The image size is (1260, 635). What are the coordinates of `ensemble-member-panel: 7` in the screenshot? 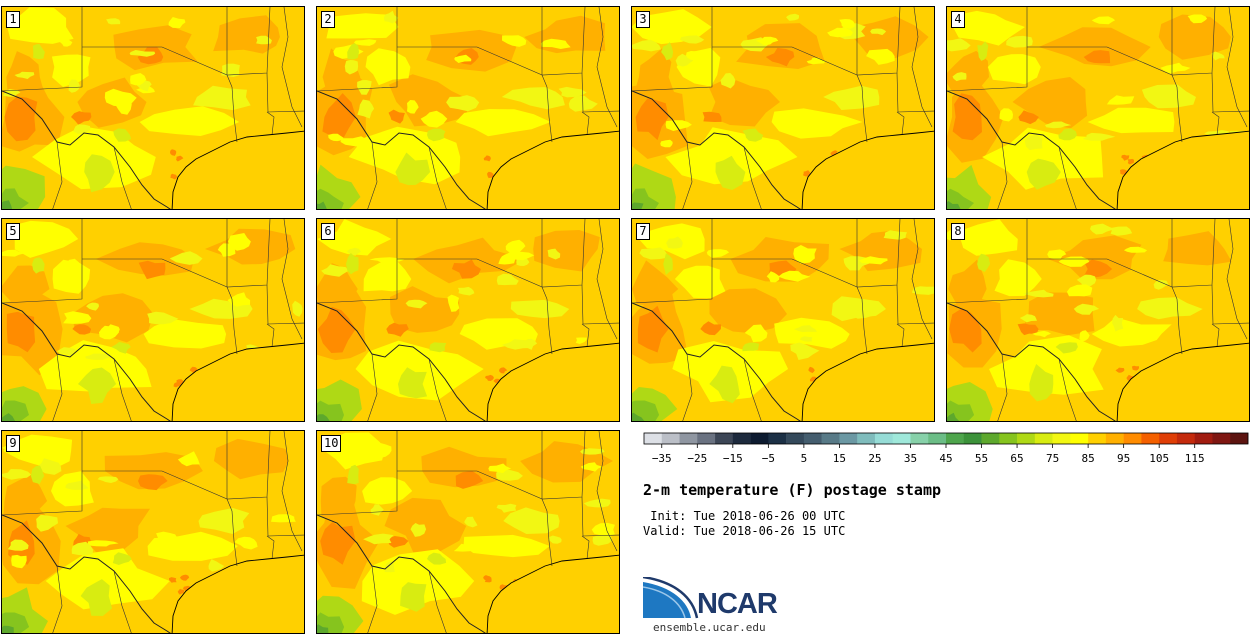 It's located at (783, 320).